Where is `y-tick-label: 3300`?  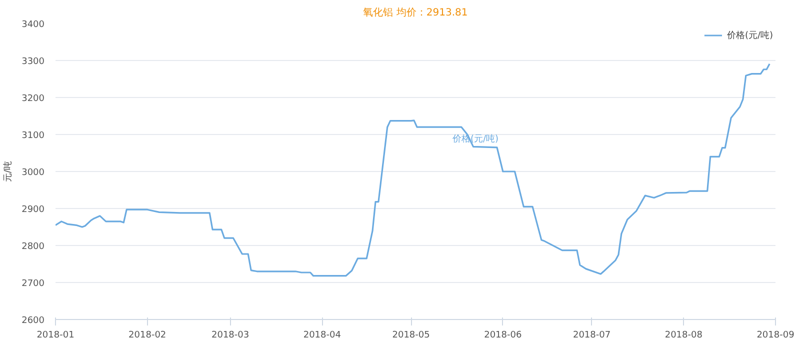 y-tick-label: 3300 is located at coordinates (33, 62).